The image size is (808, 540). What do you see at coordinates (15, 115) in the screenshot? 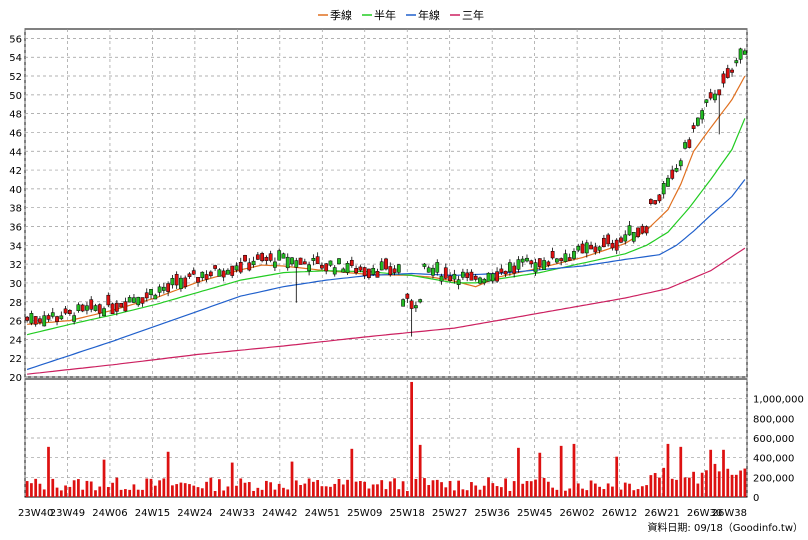
I see `price-tick-label: 48` at bounding box center [15, 115].